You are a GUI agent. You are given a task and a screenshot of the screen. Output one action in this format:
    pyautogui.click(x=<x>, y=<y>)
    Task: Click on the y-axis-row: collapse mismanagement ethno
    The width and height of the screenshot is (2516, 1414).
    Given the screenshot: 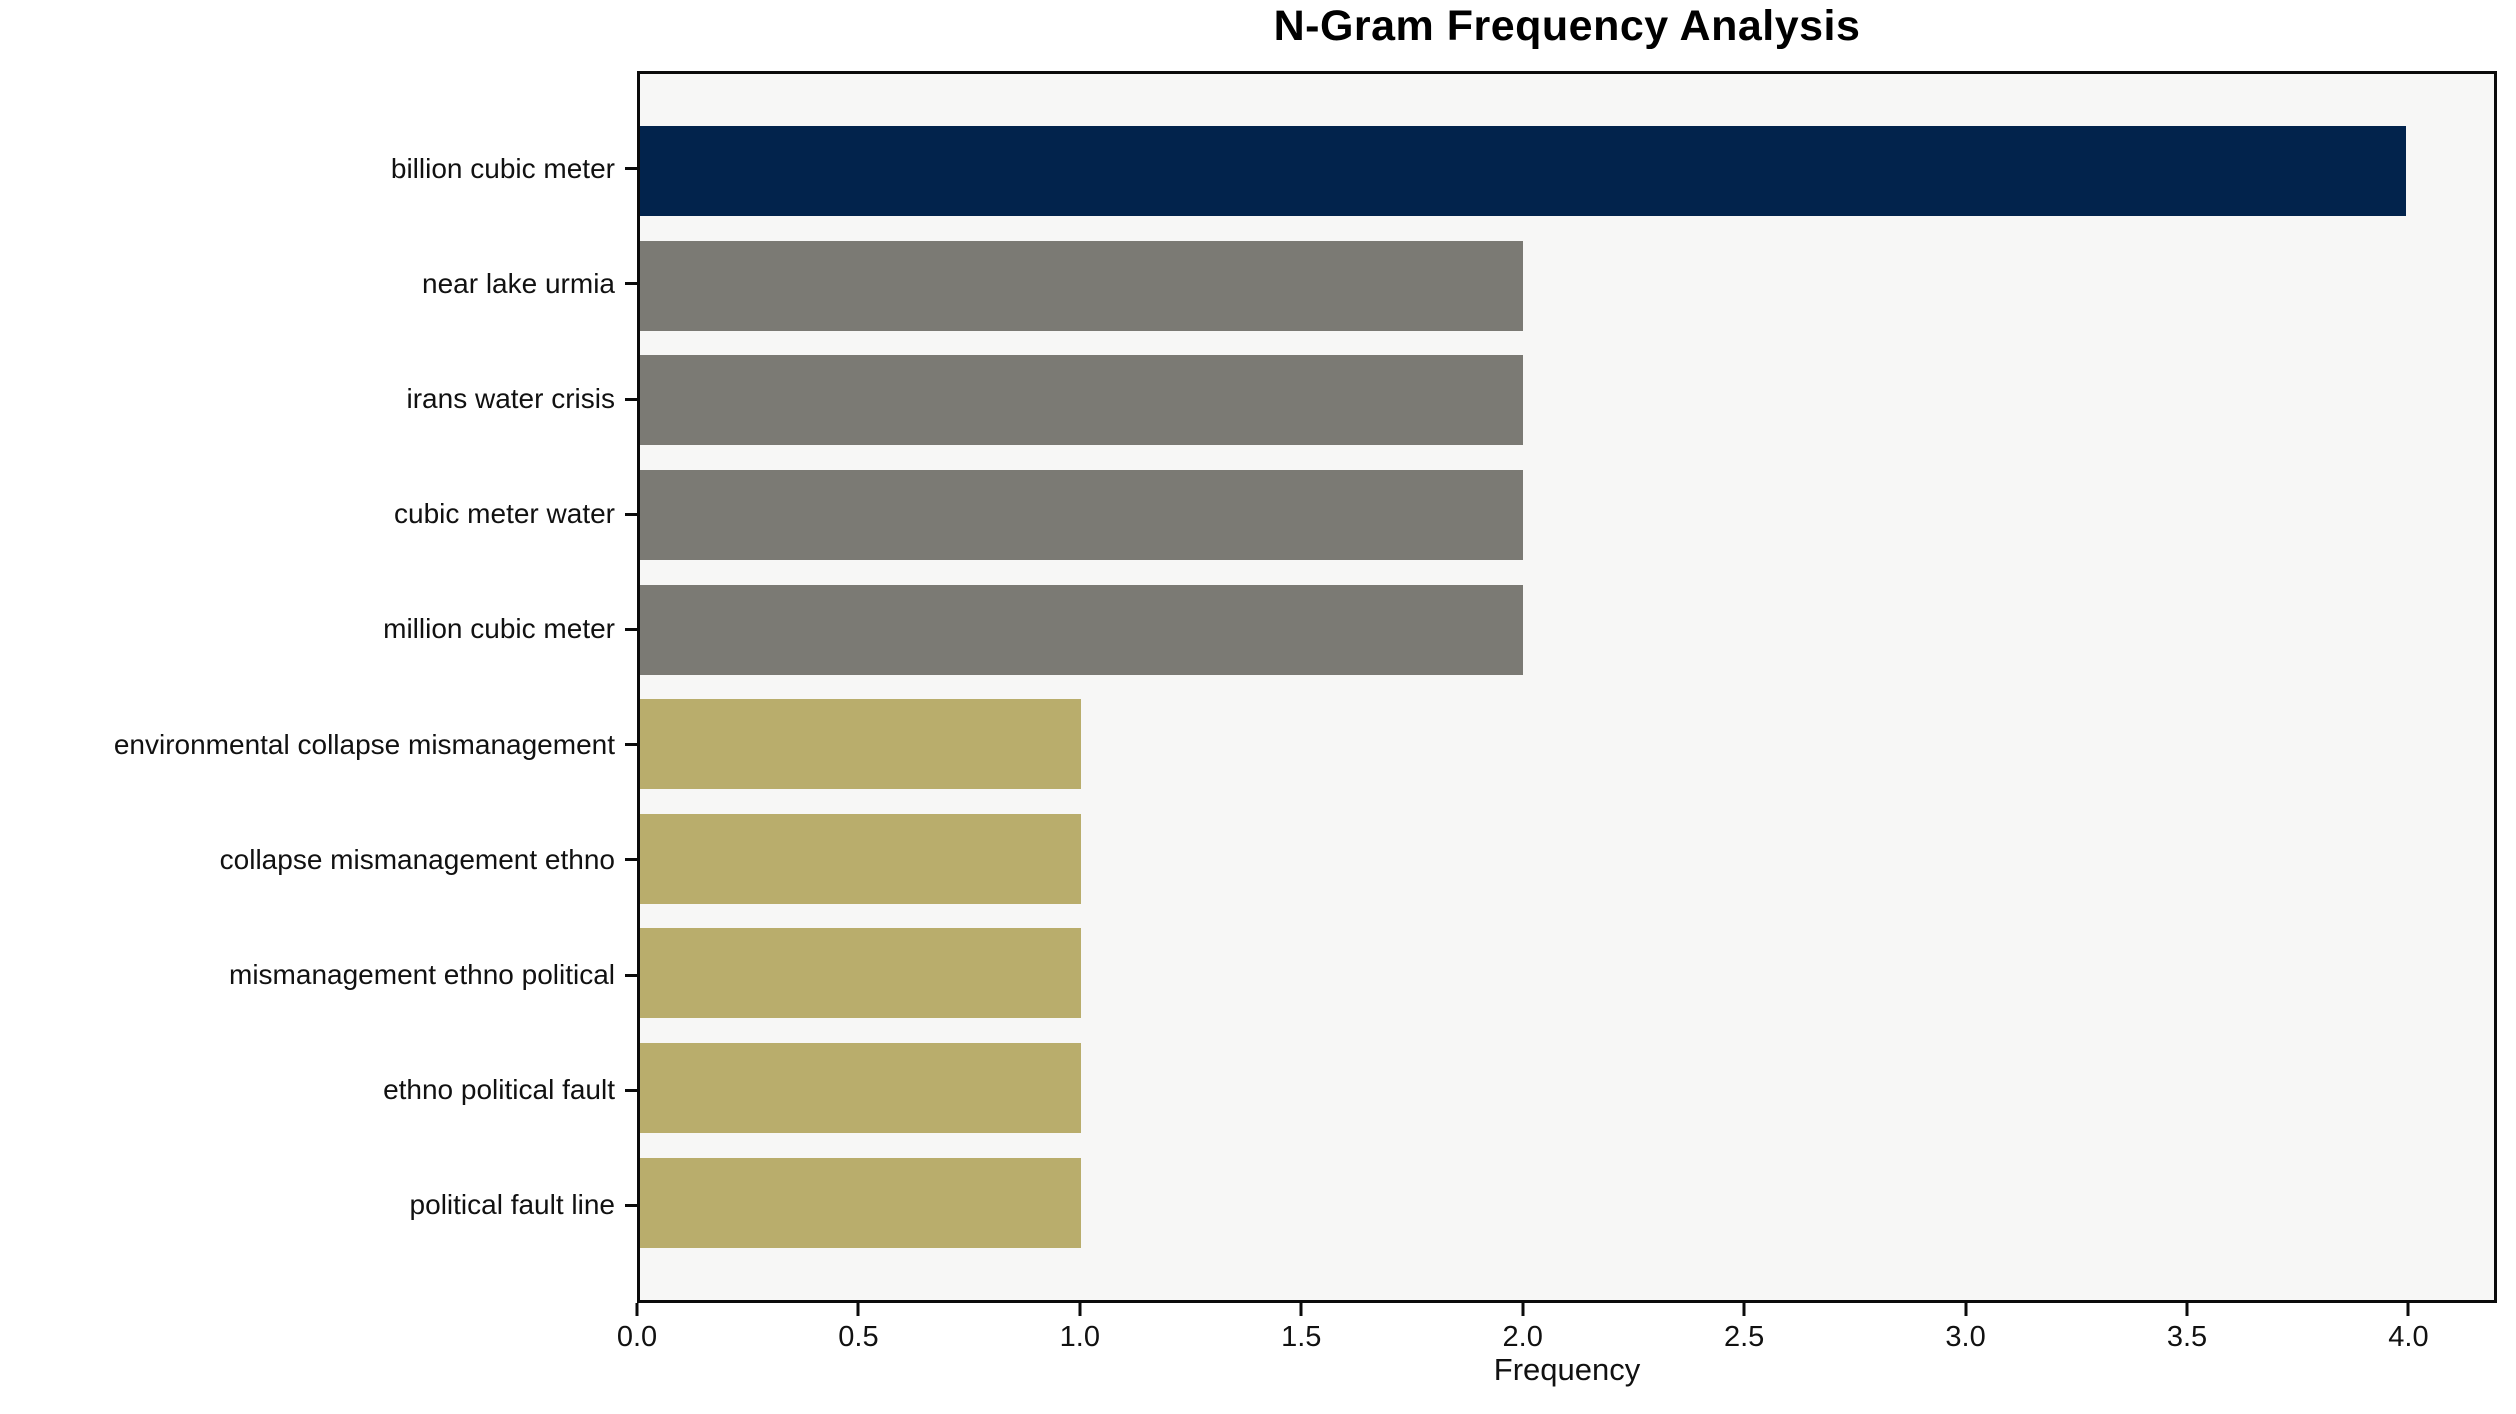 What is the action you would take?
    pyautogui.click(x=318, y=859)
    